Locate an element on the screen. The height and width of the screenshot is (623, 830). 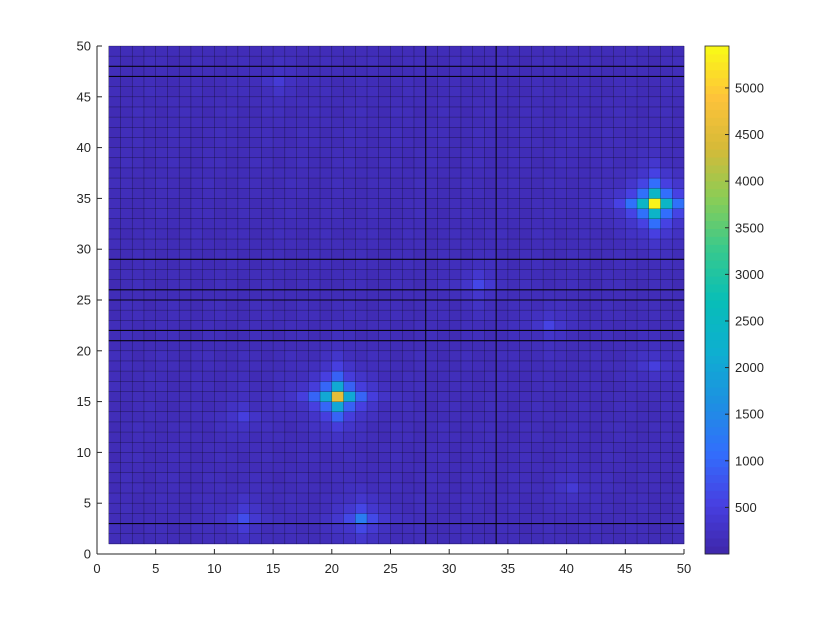
colorbar-frame is located at coordinates (717, 300).